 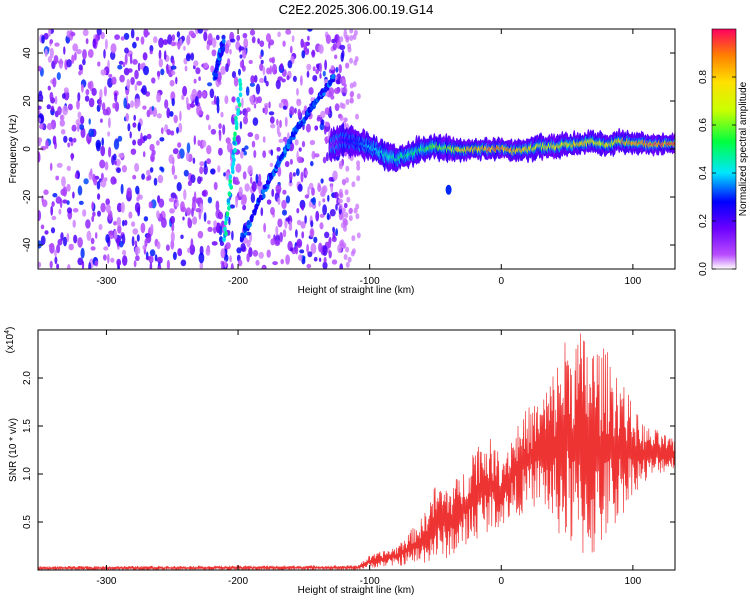 What do you see at coordinates (106, 581) in the screenshot?
I see `snr-x-tick-label: -300` at bounding box center [106, 581].